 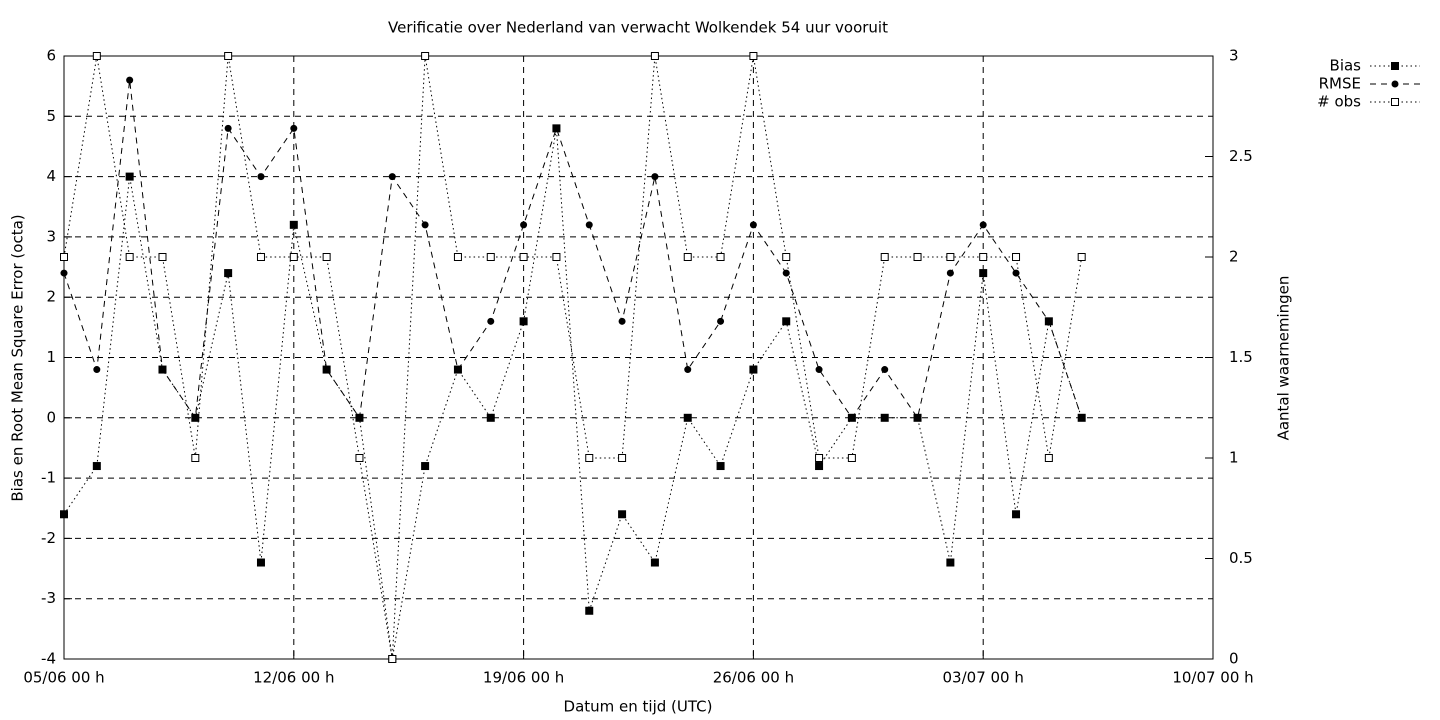 I want to click on y-tick-label: 6, so click(x=51, y=56).